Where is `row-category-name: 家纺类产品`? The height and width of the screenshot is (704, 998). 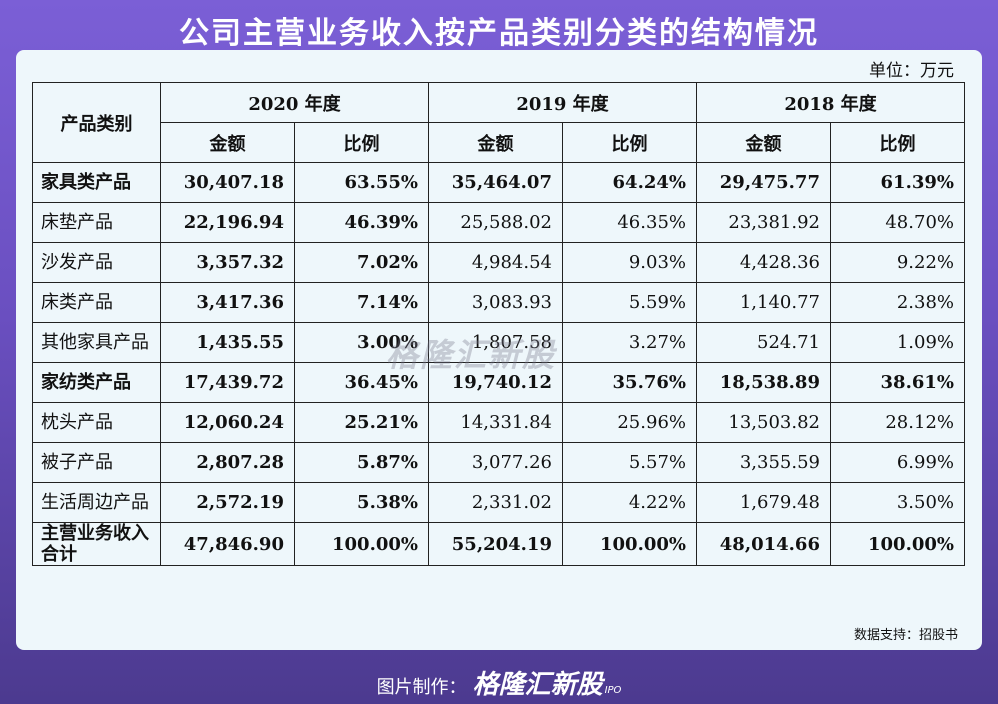 row-category-name: 家纺类产品 is located at coordinates (96, 382).